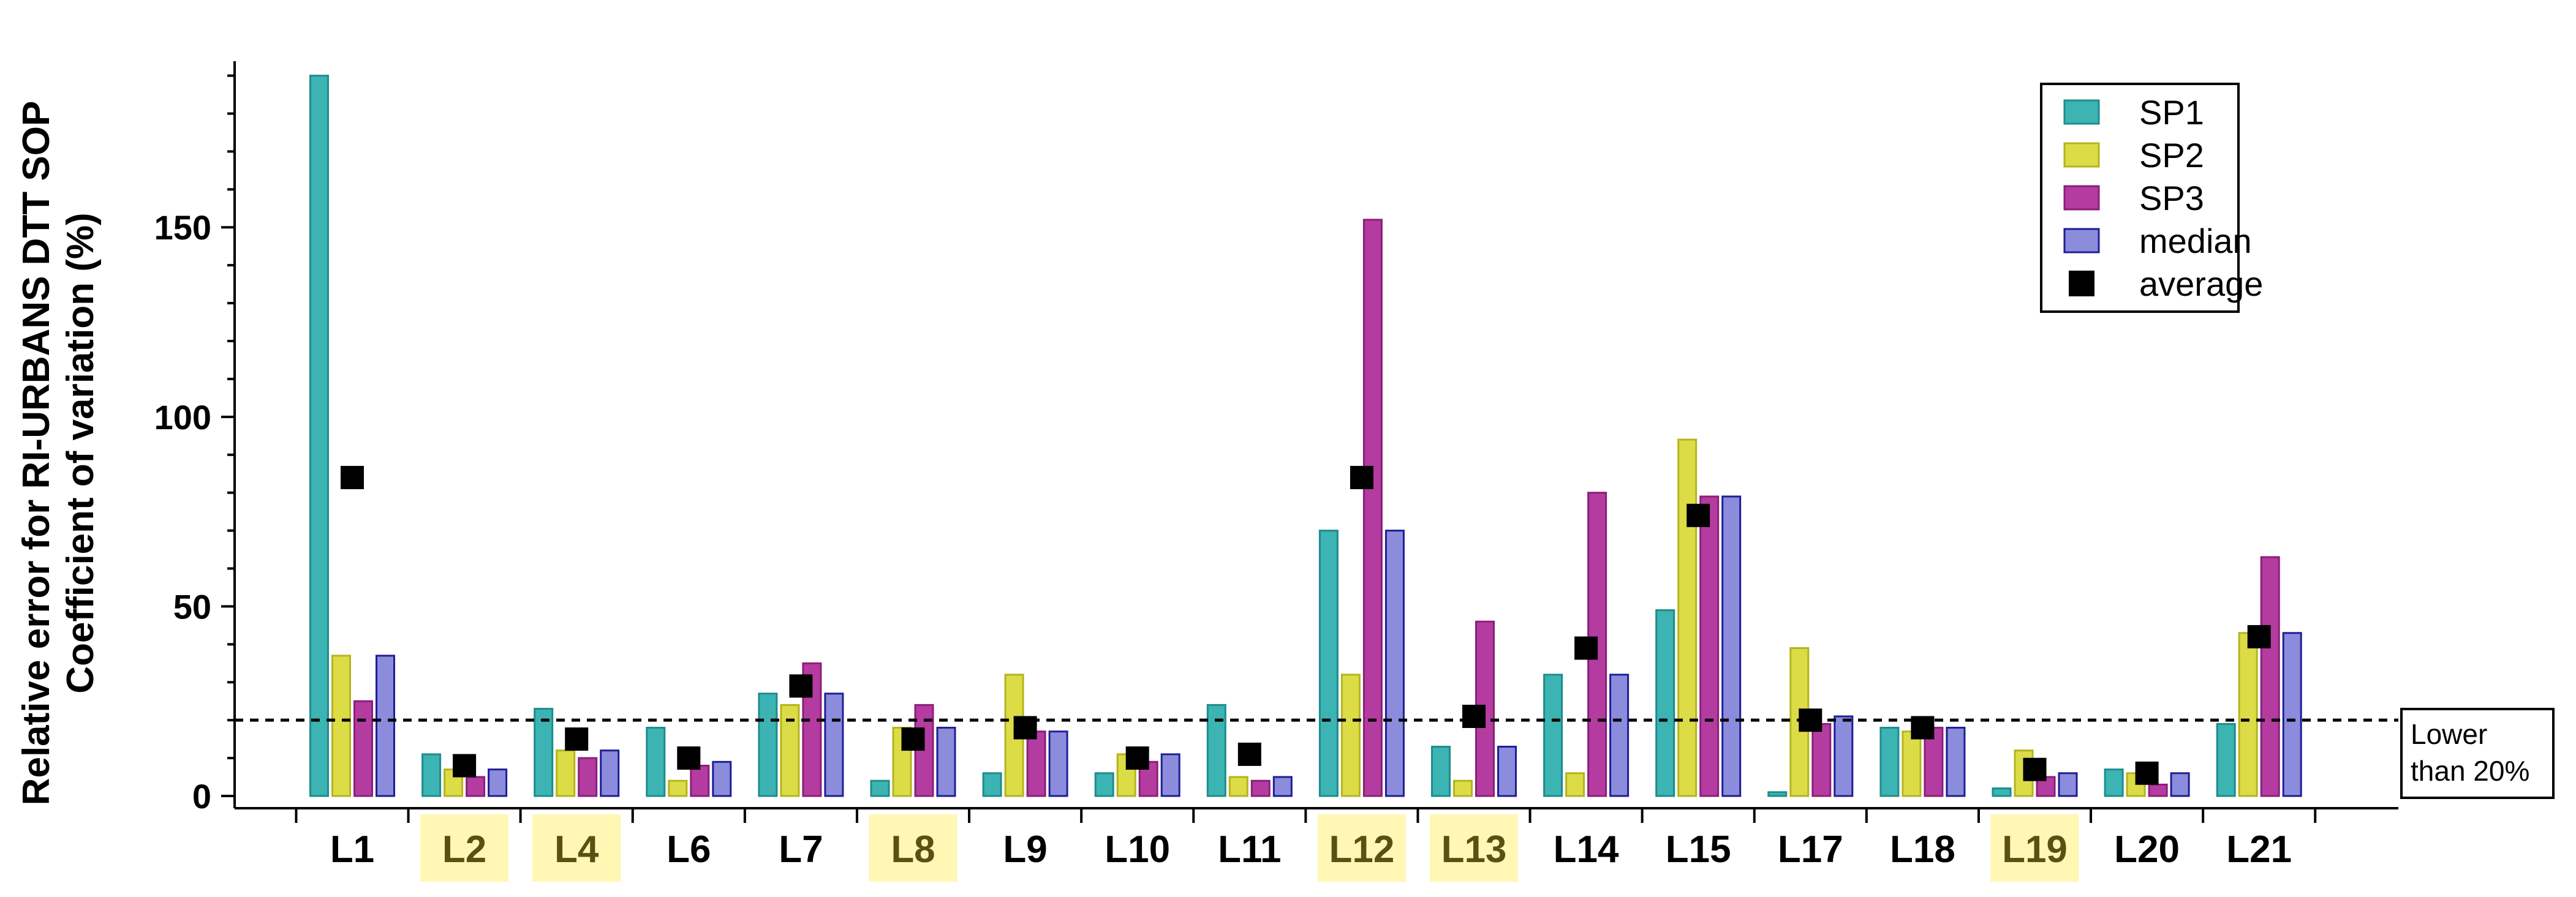  What do you see at coordinates (352, 850) in the screenshot?
I see `category-label-L1: L1` at bounding box center [352, 850].